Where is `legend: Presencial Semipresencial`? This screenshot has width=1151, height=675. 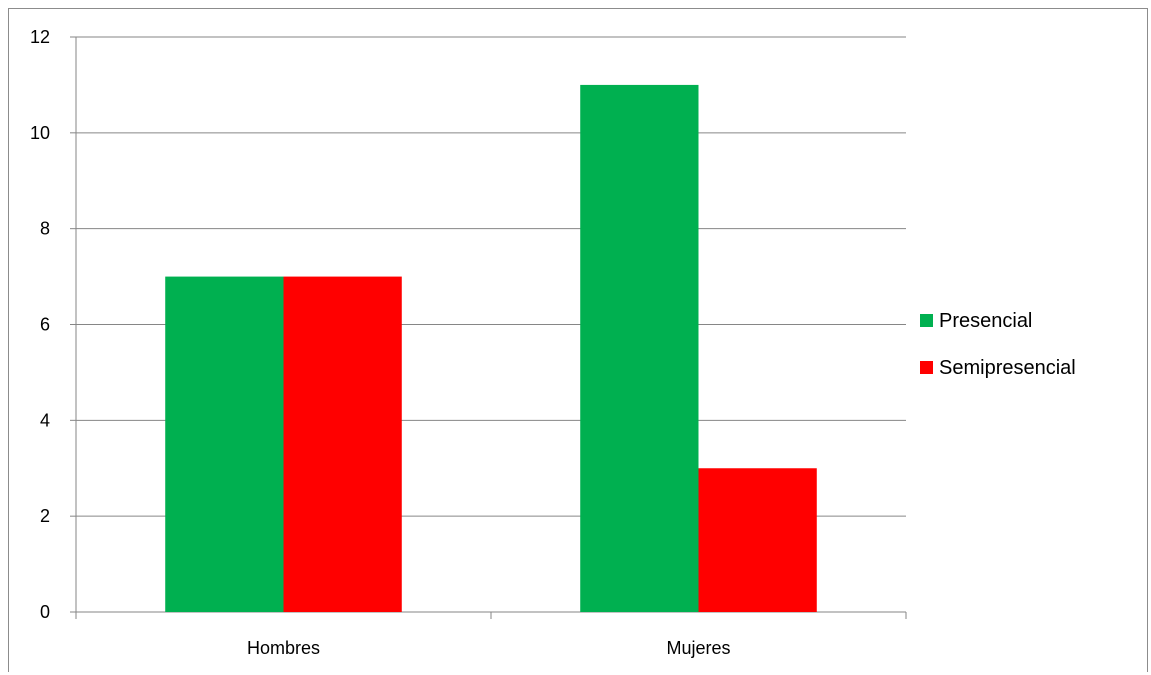
legend: Presencial Semipresencial is located at coordinates (998, 344).